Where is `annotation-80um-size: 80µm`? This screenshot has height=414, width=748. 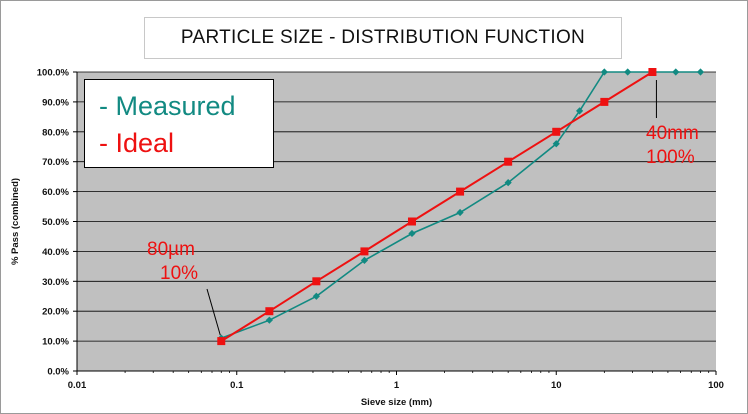 annotation-80um-size: 80µm is located at coordinates (171, 249).